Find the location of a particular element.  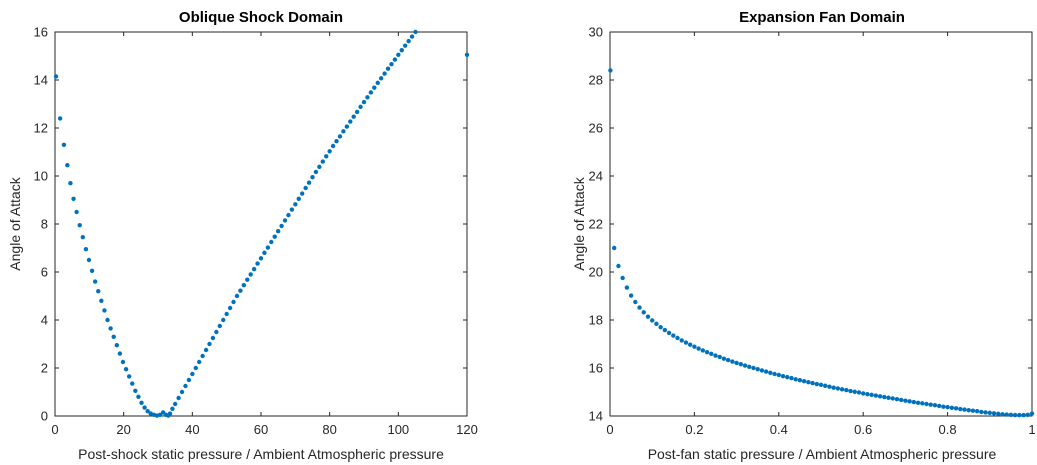

x-tick-label: 120 is located at coordinates (467, 429).